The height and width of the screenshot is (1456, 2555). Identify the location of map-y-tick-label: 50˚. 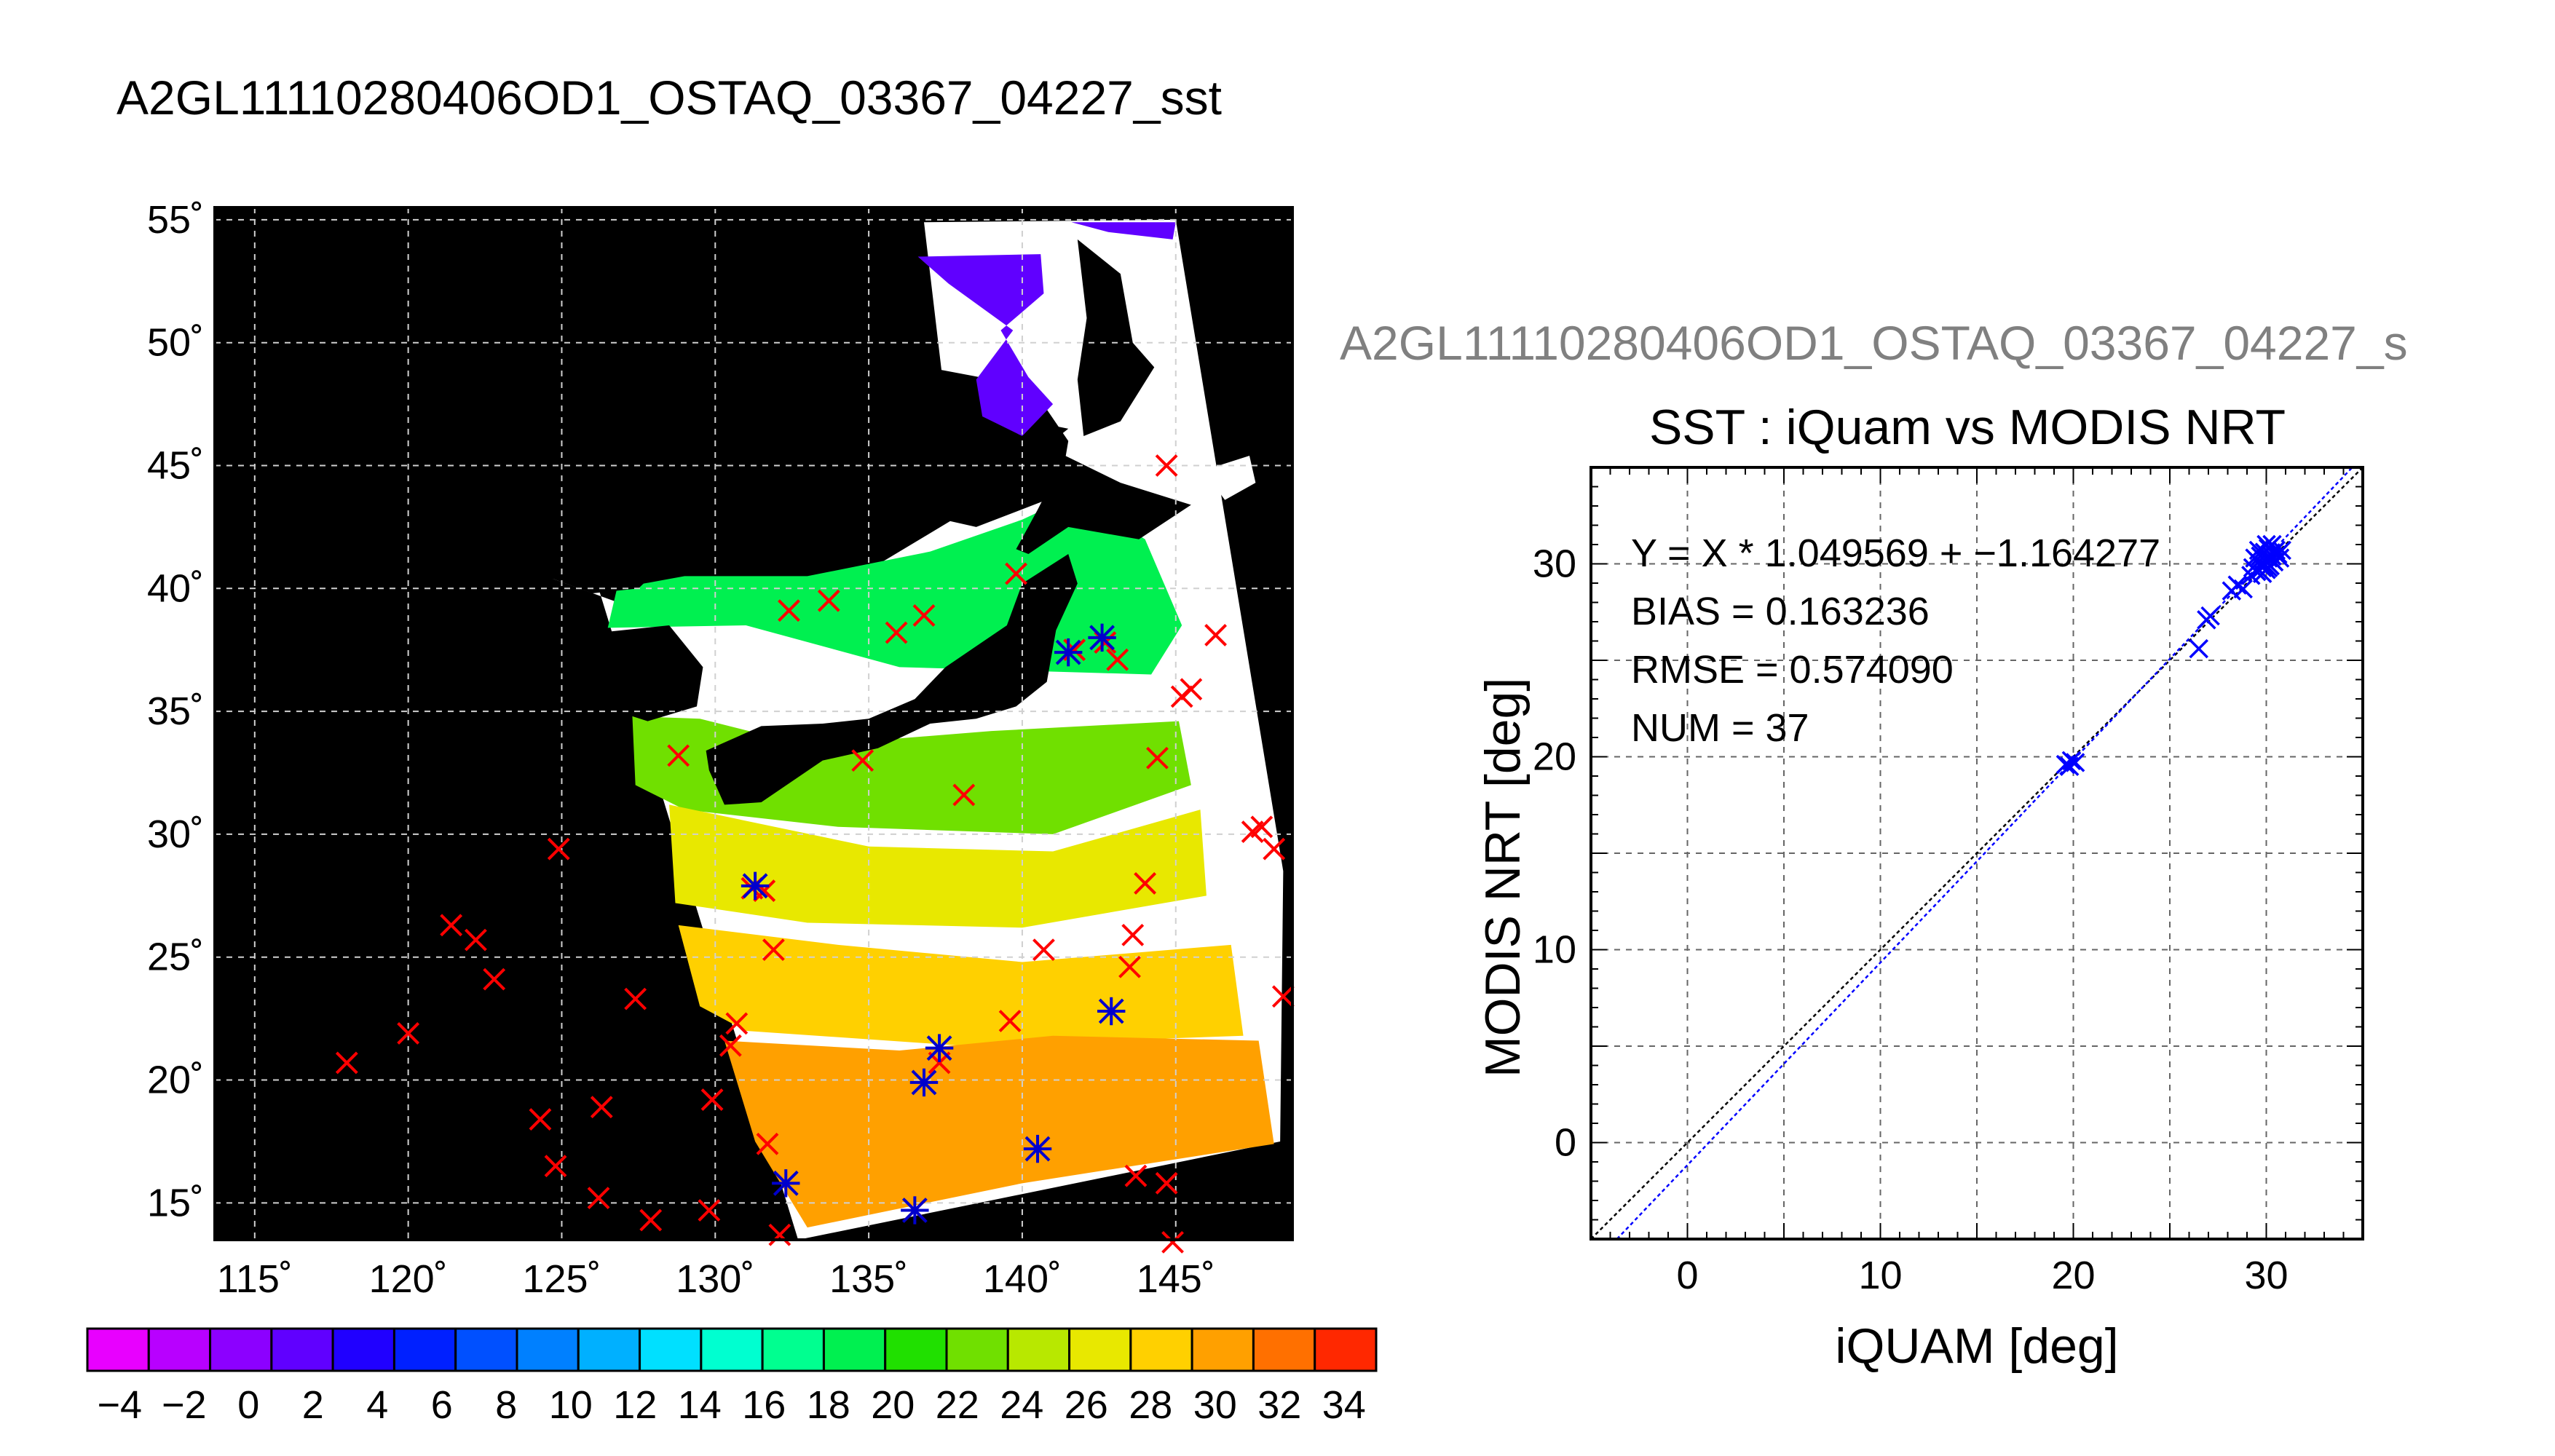
(175, 343).